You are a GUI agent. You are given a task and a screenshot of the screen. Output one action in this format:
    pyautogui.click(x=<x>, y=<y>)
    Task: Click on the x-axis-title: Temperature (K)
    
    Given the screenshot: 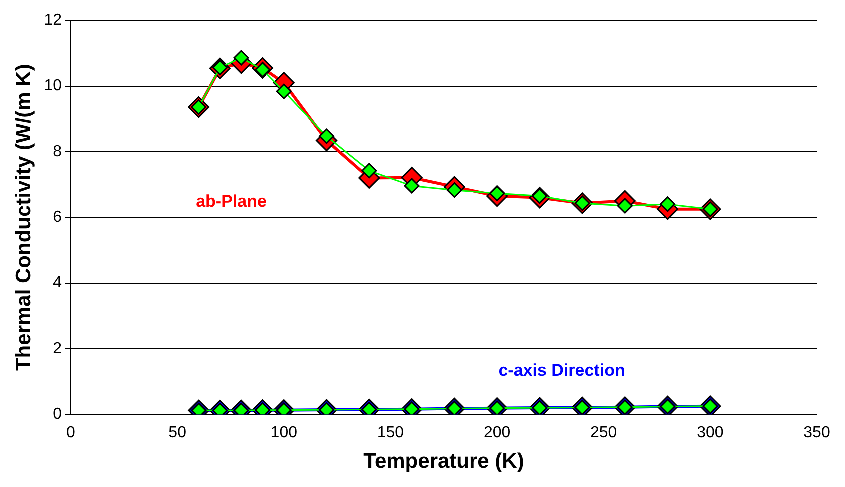 What is the action you would take?
    pyautogui.click(x=444, y=462)
    